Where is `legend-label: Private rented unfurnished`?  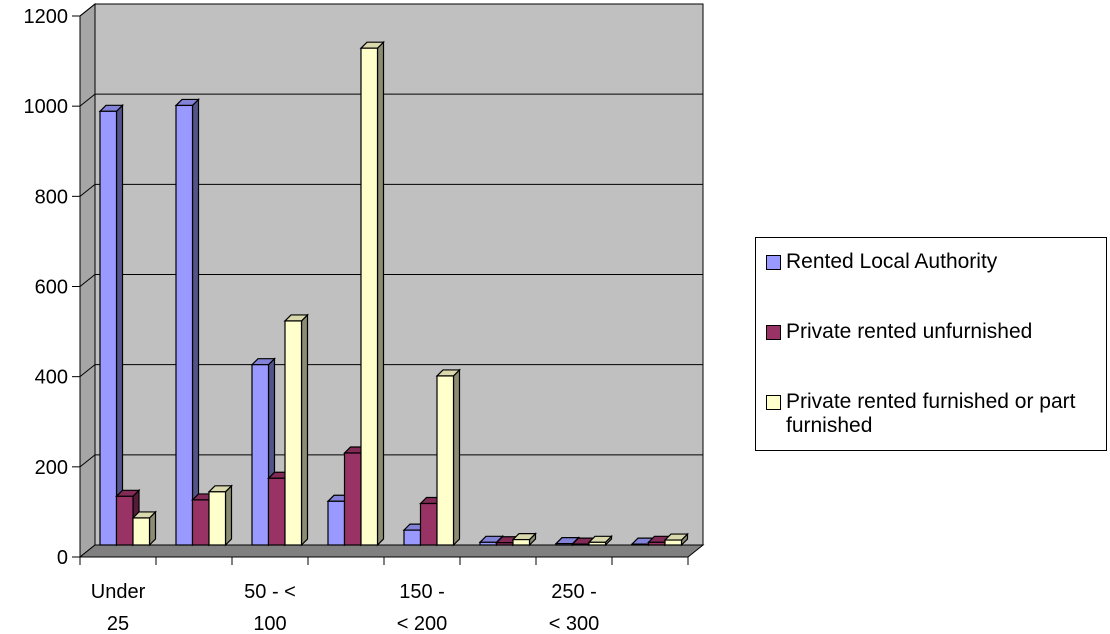 legend-label: Private rented unfurnished is located at coordinates (909, 331).